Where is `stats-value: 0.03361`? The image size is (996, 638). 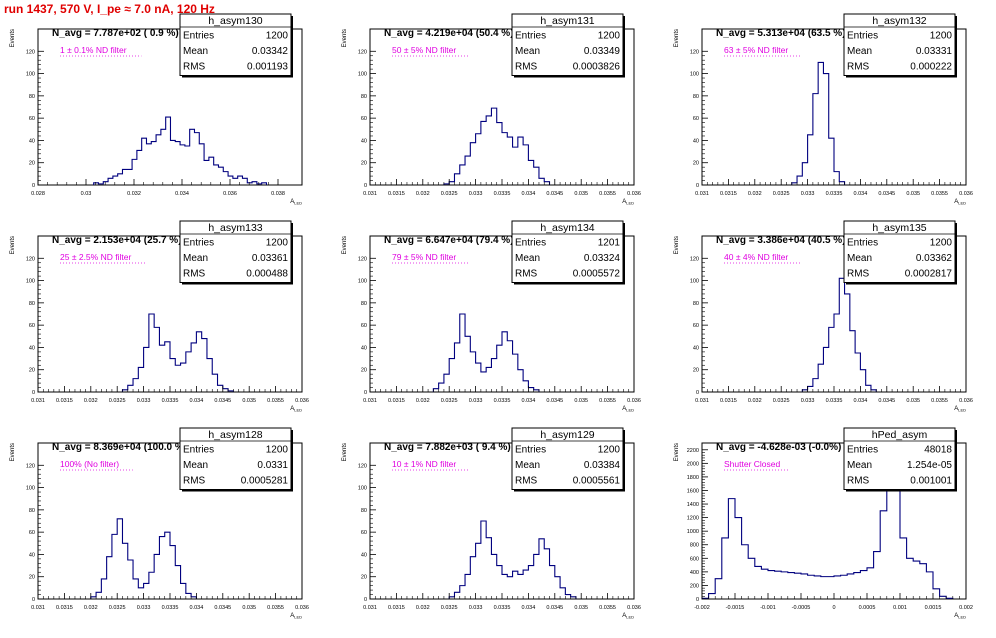 stats-value: 0.03361 is located at coordinates (270, 258).